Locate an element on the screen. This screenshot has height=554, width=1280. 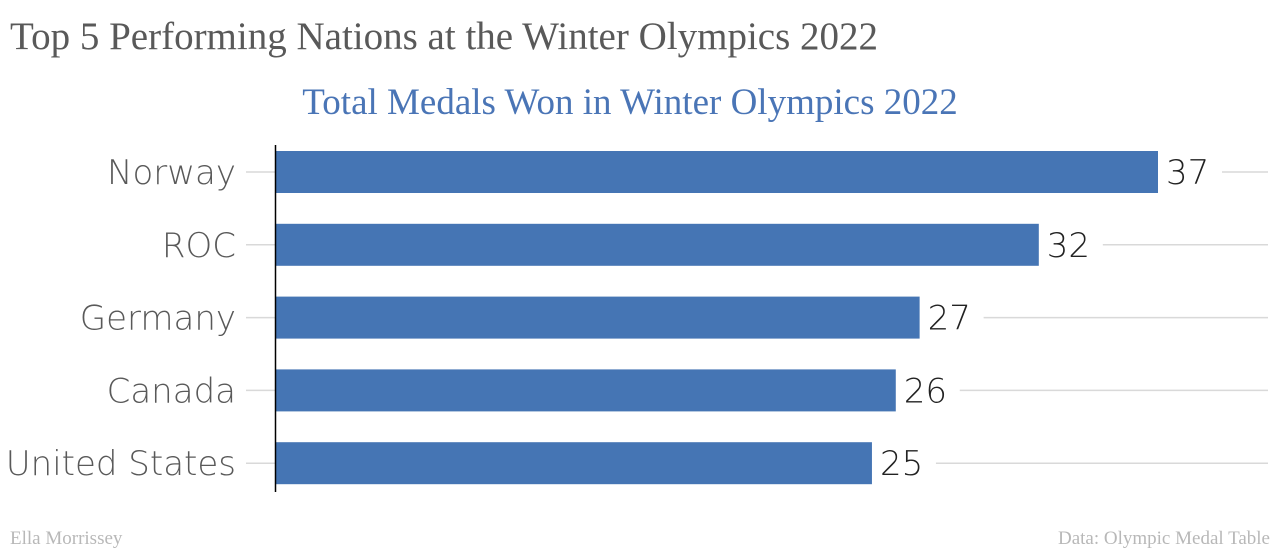
data-source: Data: Olympic Medal Table is located at coordinates (1163, 538).